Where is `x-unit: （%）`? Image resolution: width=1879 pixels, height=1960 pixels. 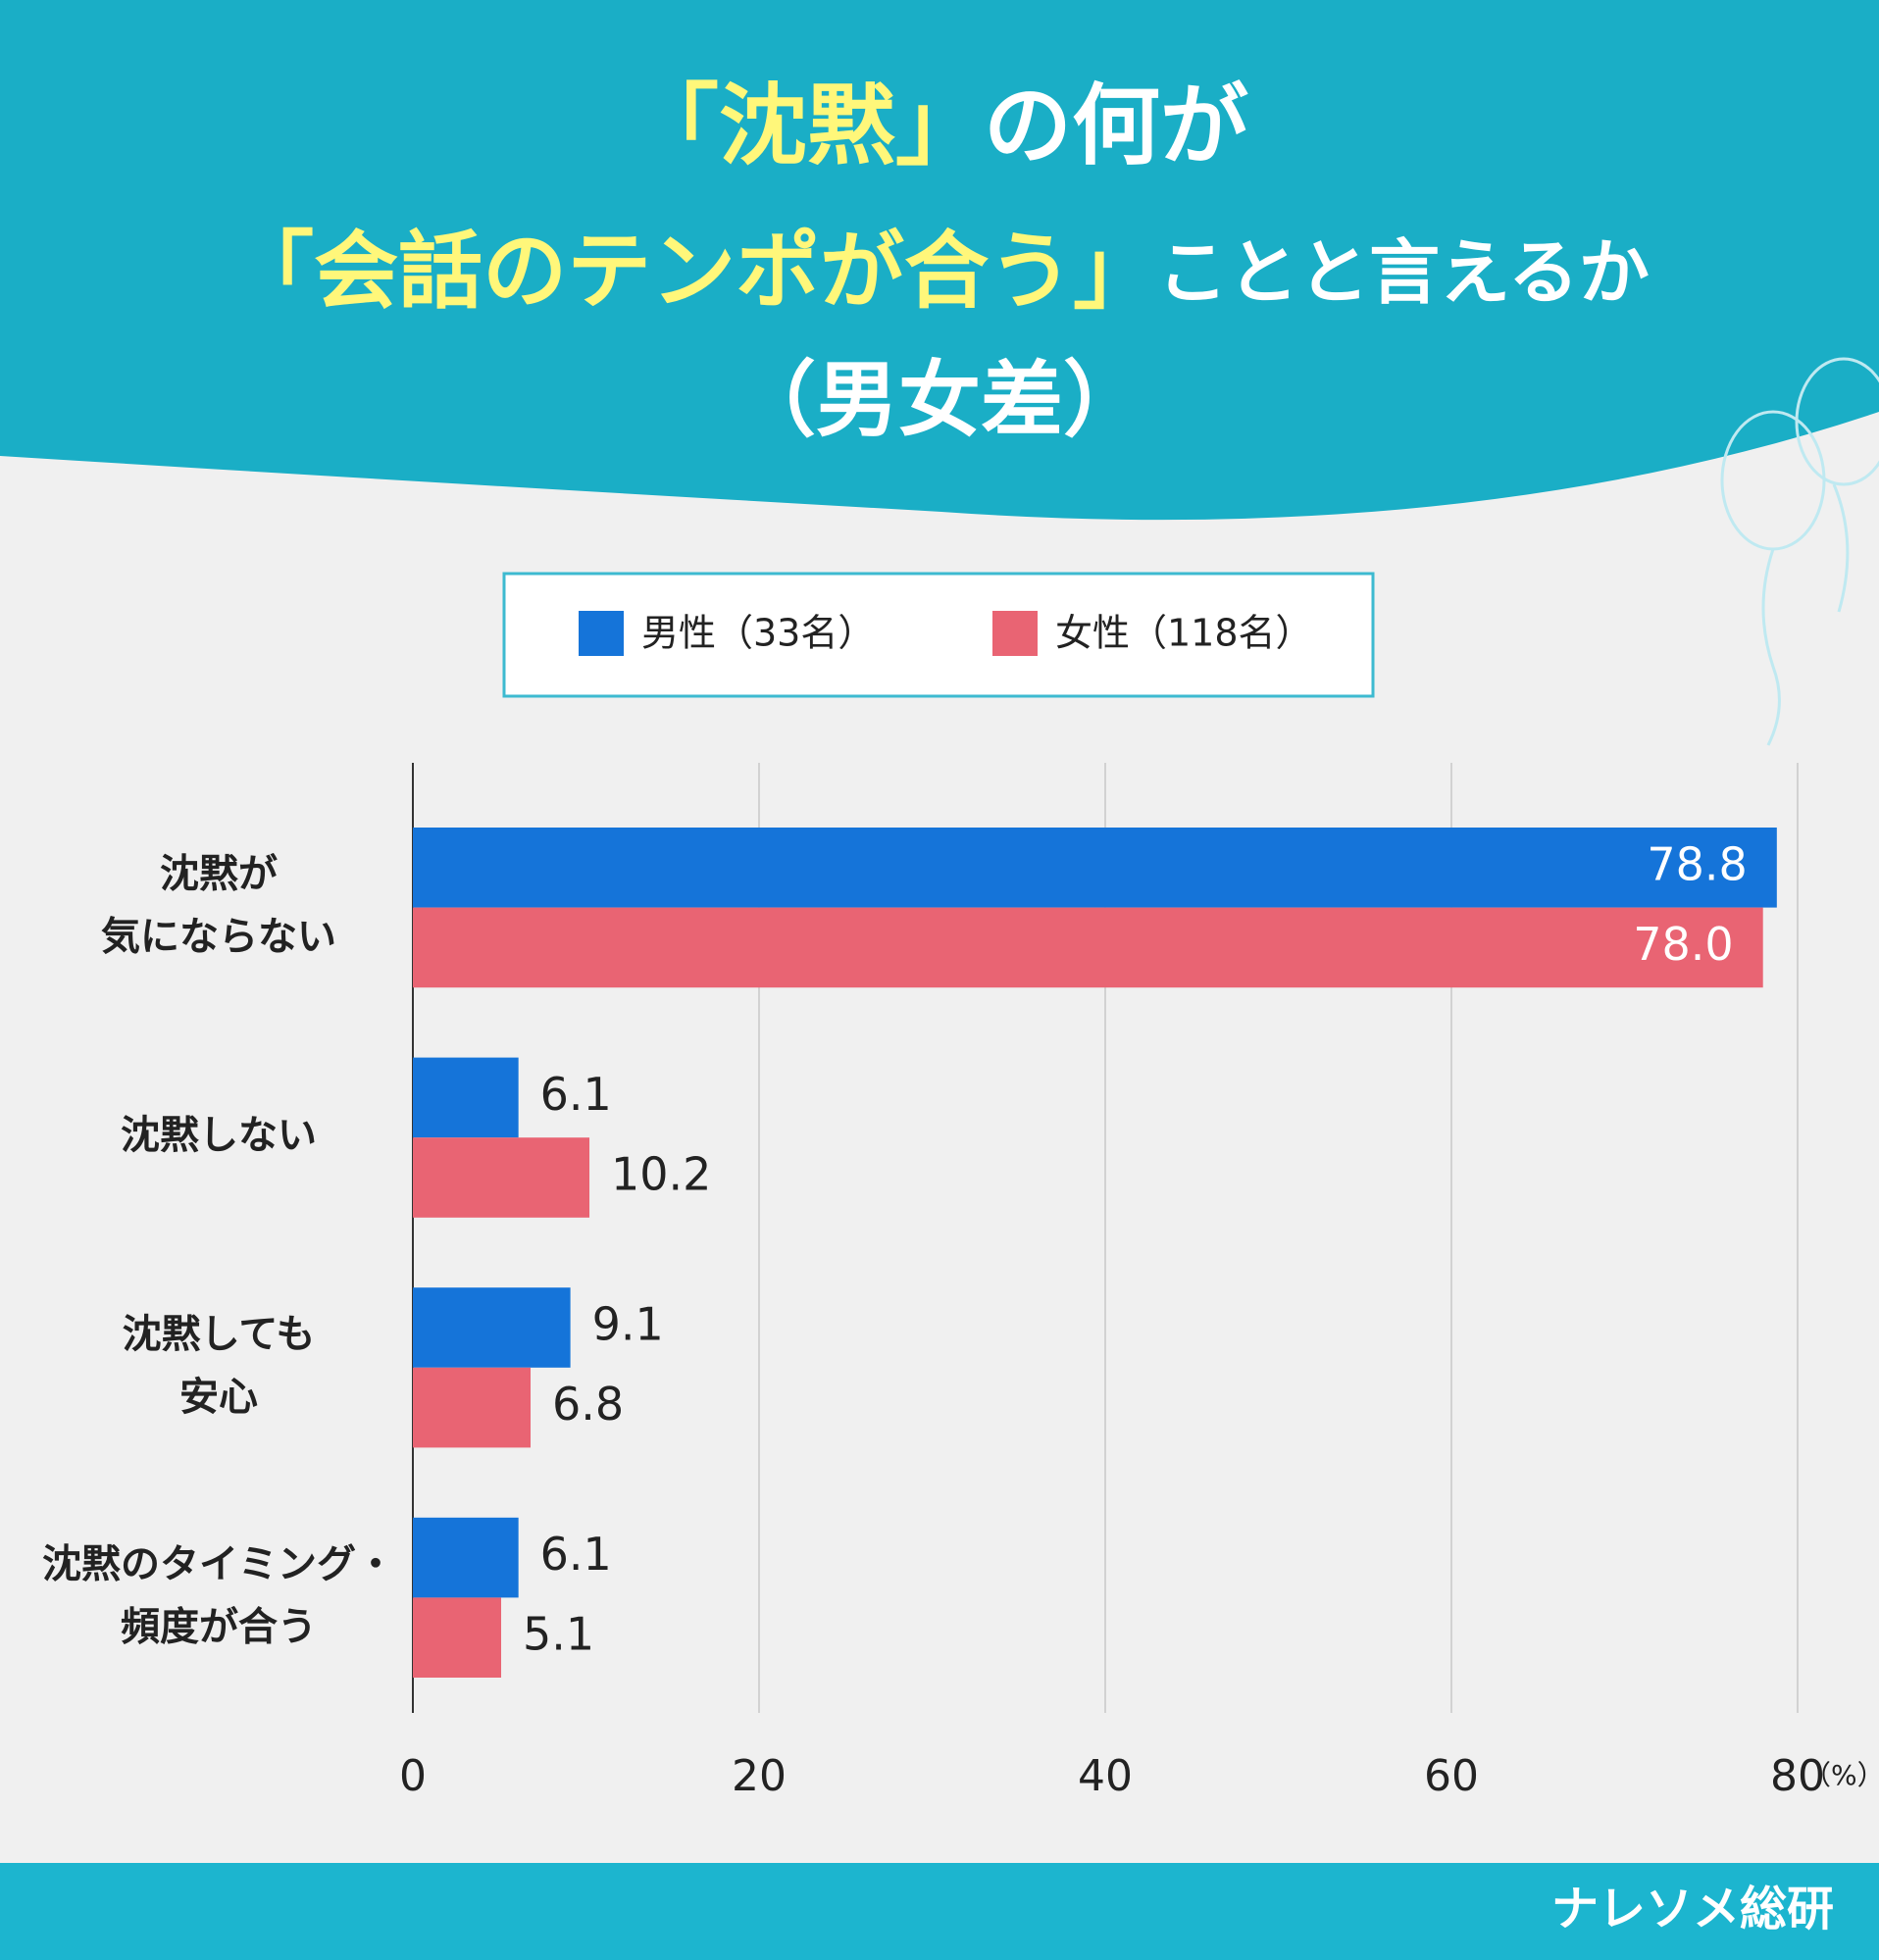 x-unit: （%） is located at coordinates (1841, 1775).